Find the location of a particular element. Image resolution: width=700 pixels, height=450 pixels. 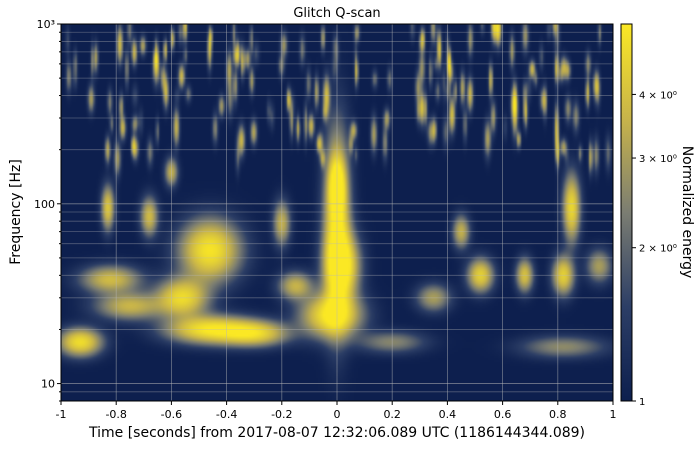

colorbar-tick-label: 1 is located at coordinates (642, 402).